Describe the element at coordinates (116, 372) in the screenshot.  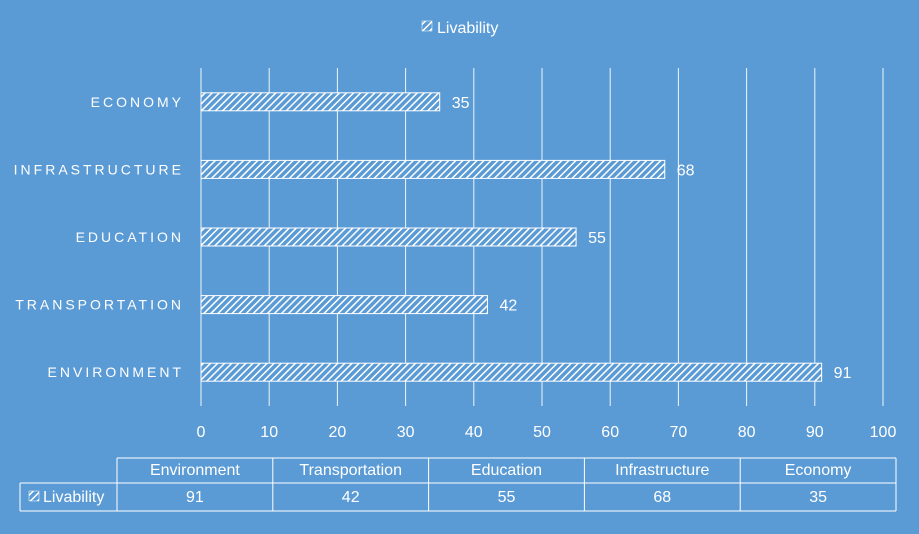
I see `category-label: ENVIRONMENT` at that location.